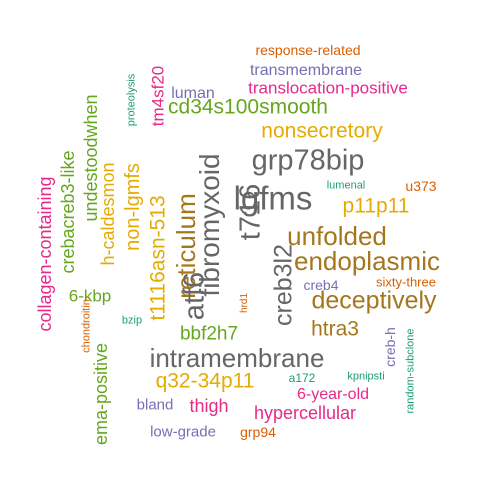 The image size is (500, 500). What do you see at coordinates (158, 96) in the screenshot?
I see `word-tm4sf20: tm4sf20` at bounding box center [158, 96].